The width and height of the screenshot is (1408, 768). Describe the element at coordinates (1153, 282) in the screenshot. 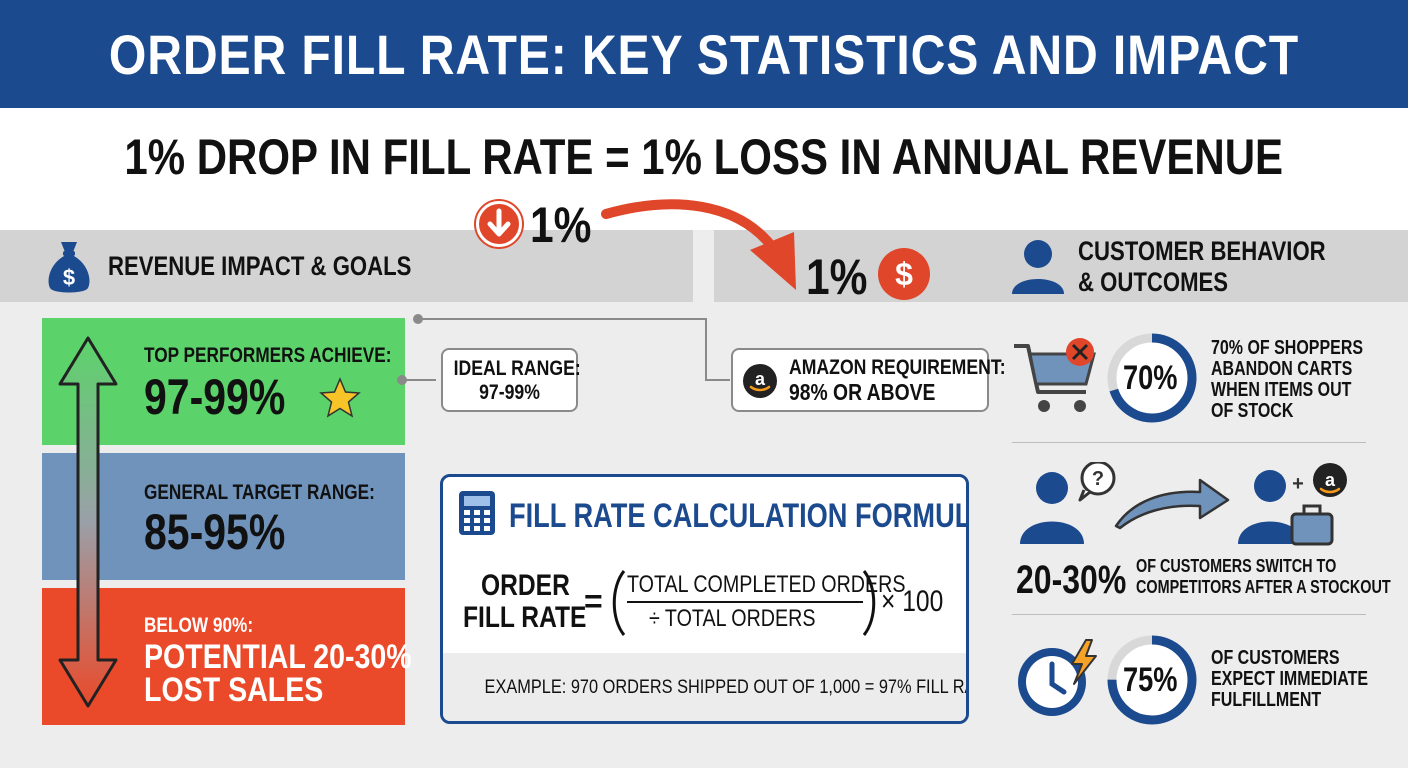

I see `right-section-title-line2: & OUTCOMES` at that location.